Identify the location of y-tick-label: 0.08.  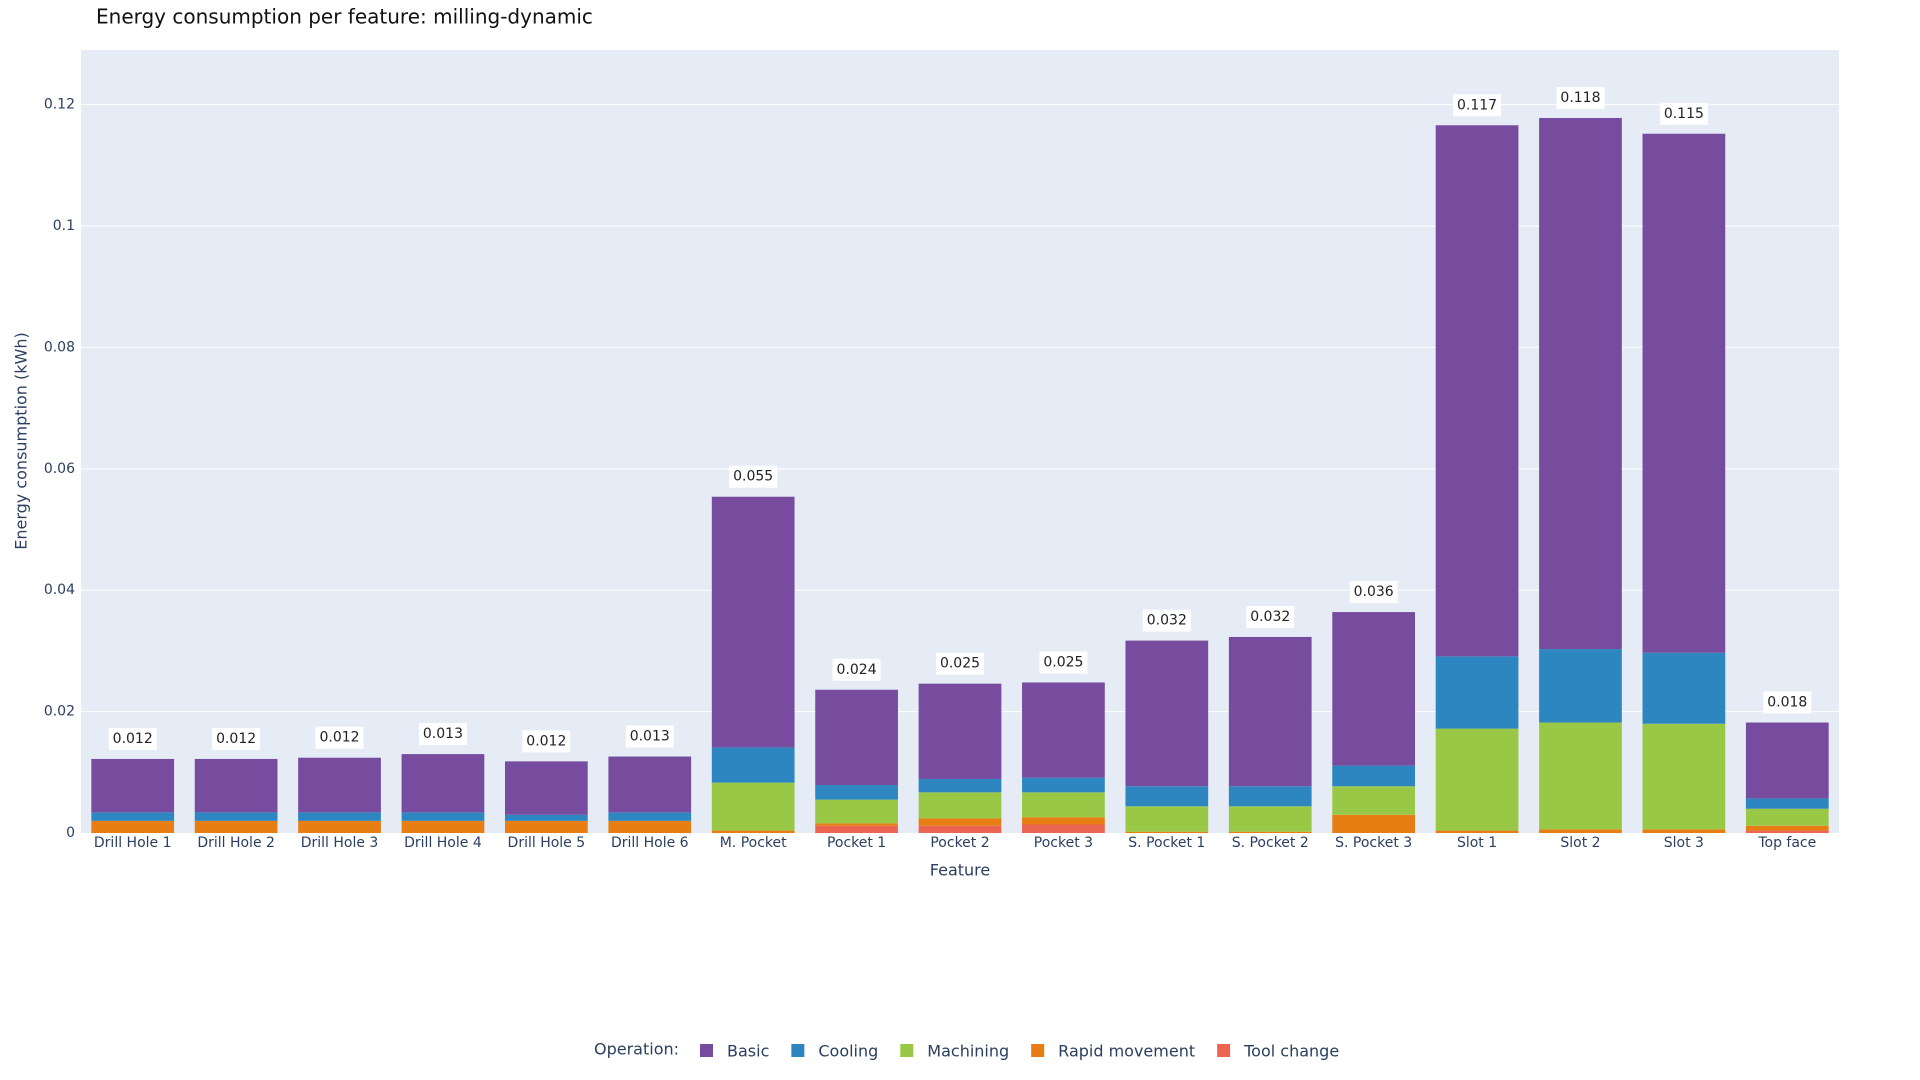
(59, 347).